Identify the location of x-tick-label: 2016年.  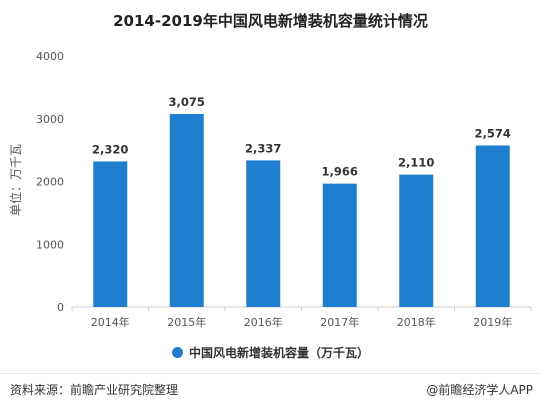
(263, 322).